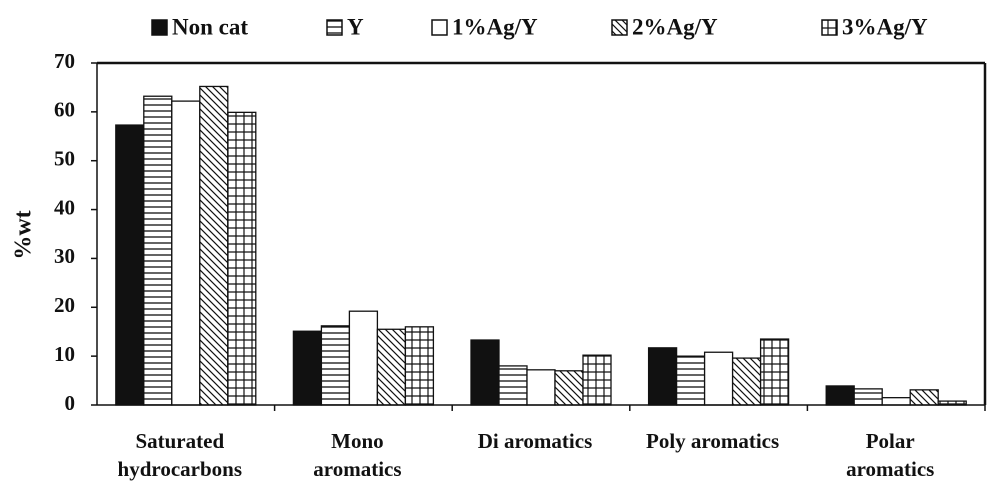  What do you see at coordinates (712, 441) in the screenshot?
I see `x-tick-label: Poly aromatics` at bounding box center [712, 441].